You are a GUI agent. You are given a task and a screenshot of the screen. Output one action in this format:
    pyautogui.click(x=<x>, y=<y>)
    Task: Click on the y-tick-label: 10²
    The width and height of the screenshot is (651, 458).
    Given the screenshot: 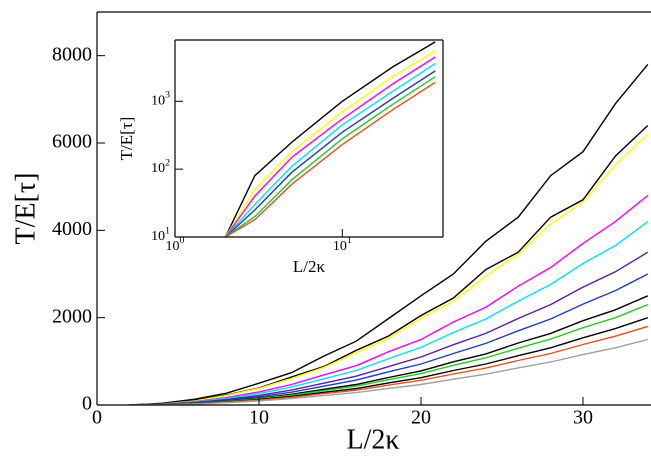 What is the action you would take?
    pyautogui.click(x=160, y=167)
    